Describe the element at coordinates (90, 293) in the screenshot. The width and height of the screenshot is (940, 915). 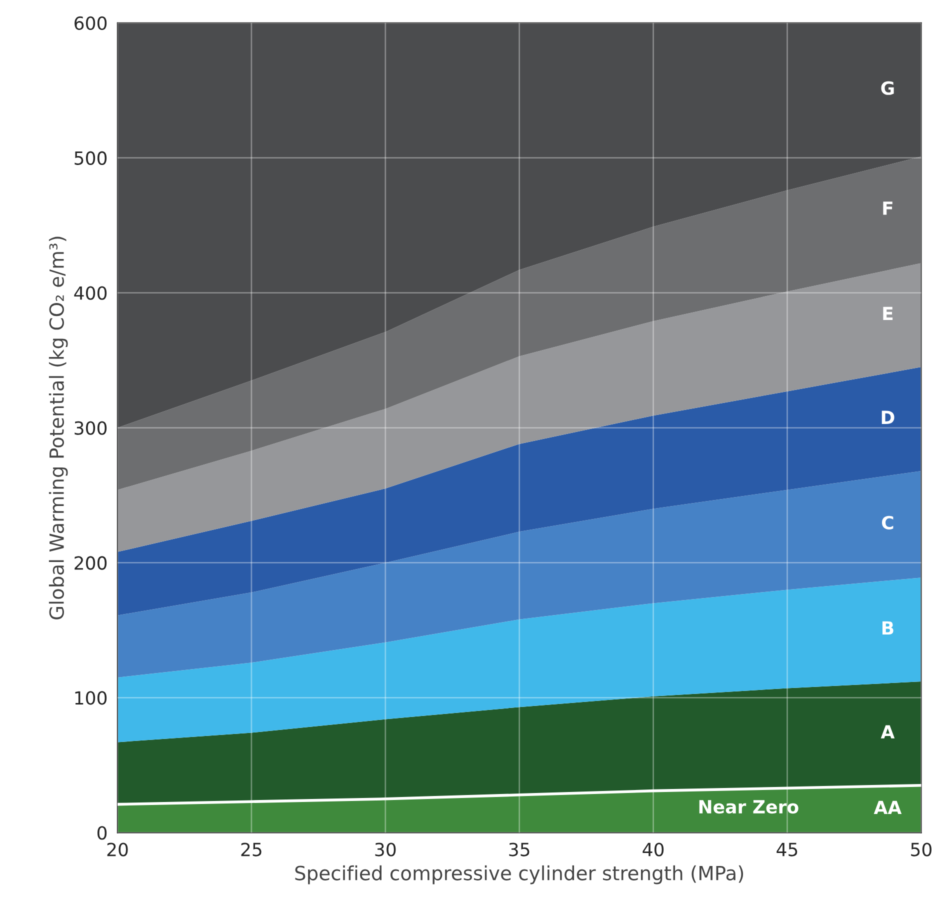
I see `y-tick-label: 400` at that location.